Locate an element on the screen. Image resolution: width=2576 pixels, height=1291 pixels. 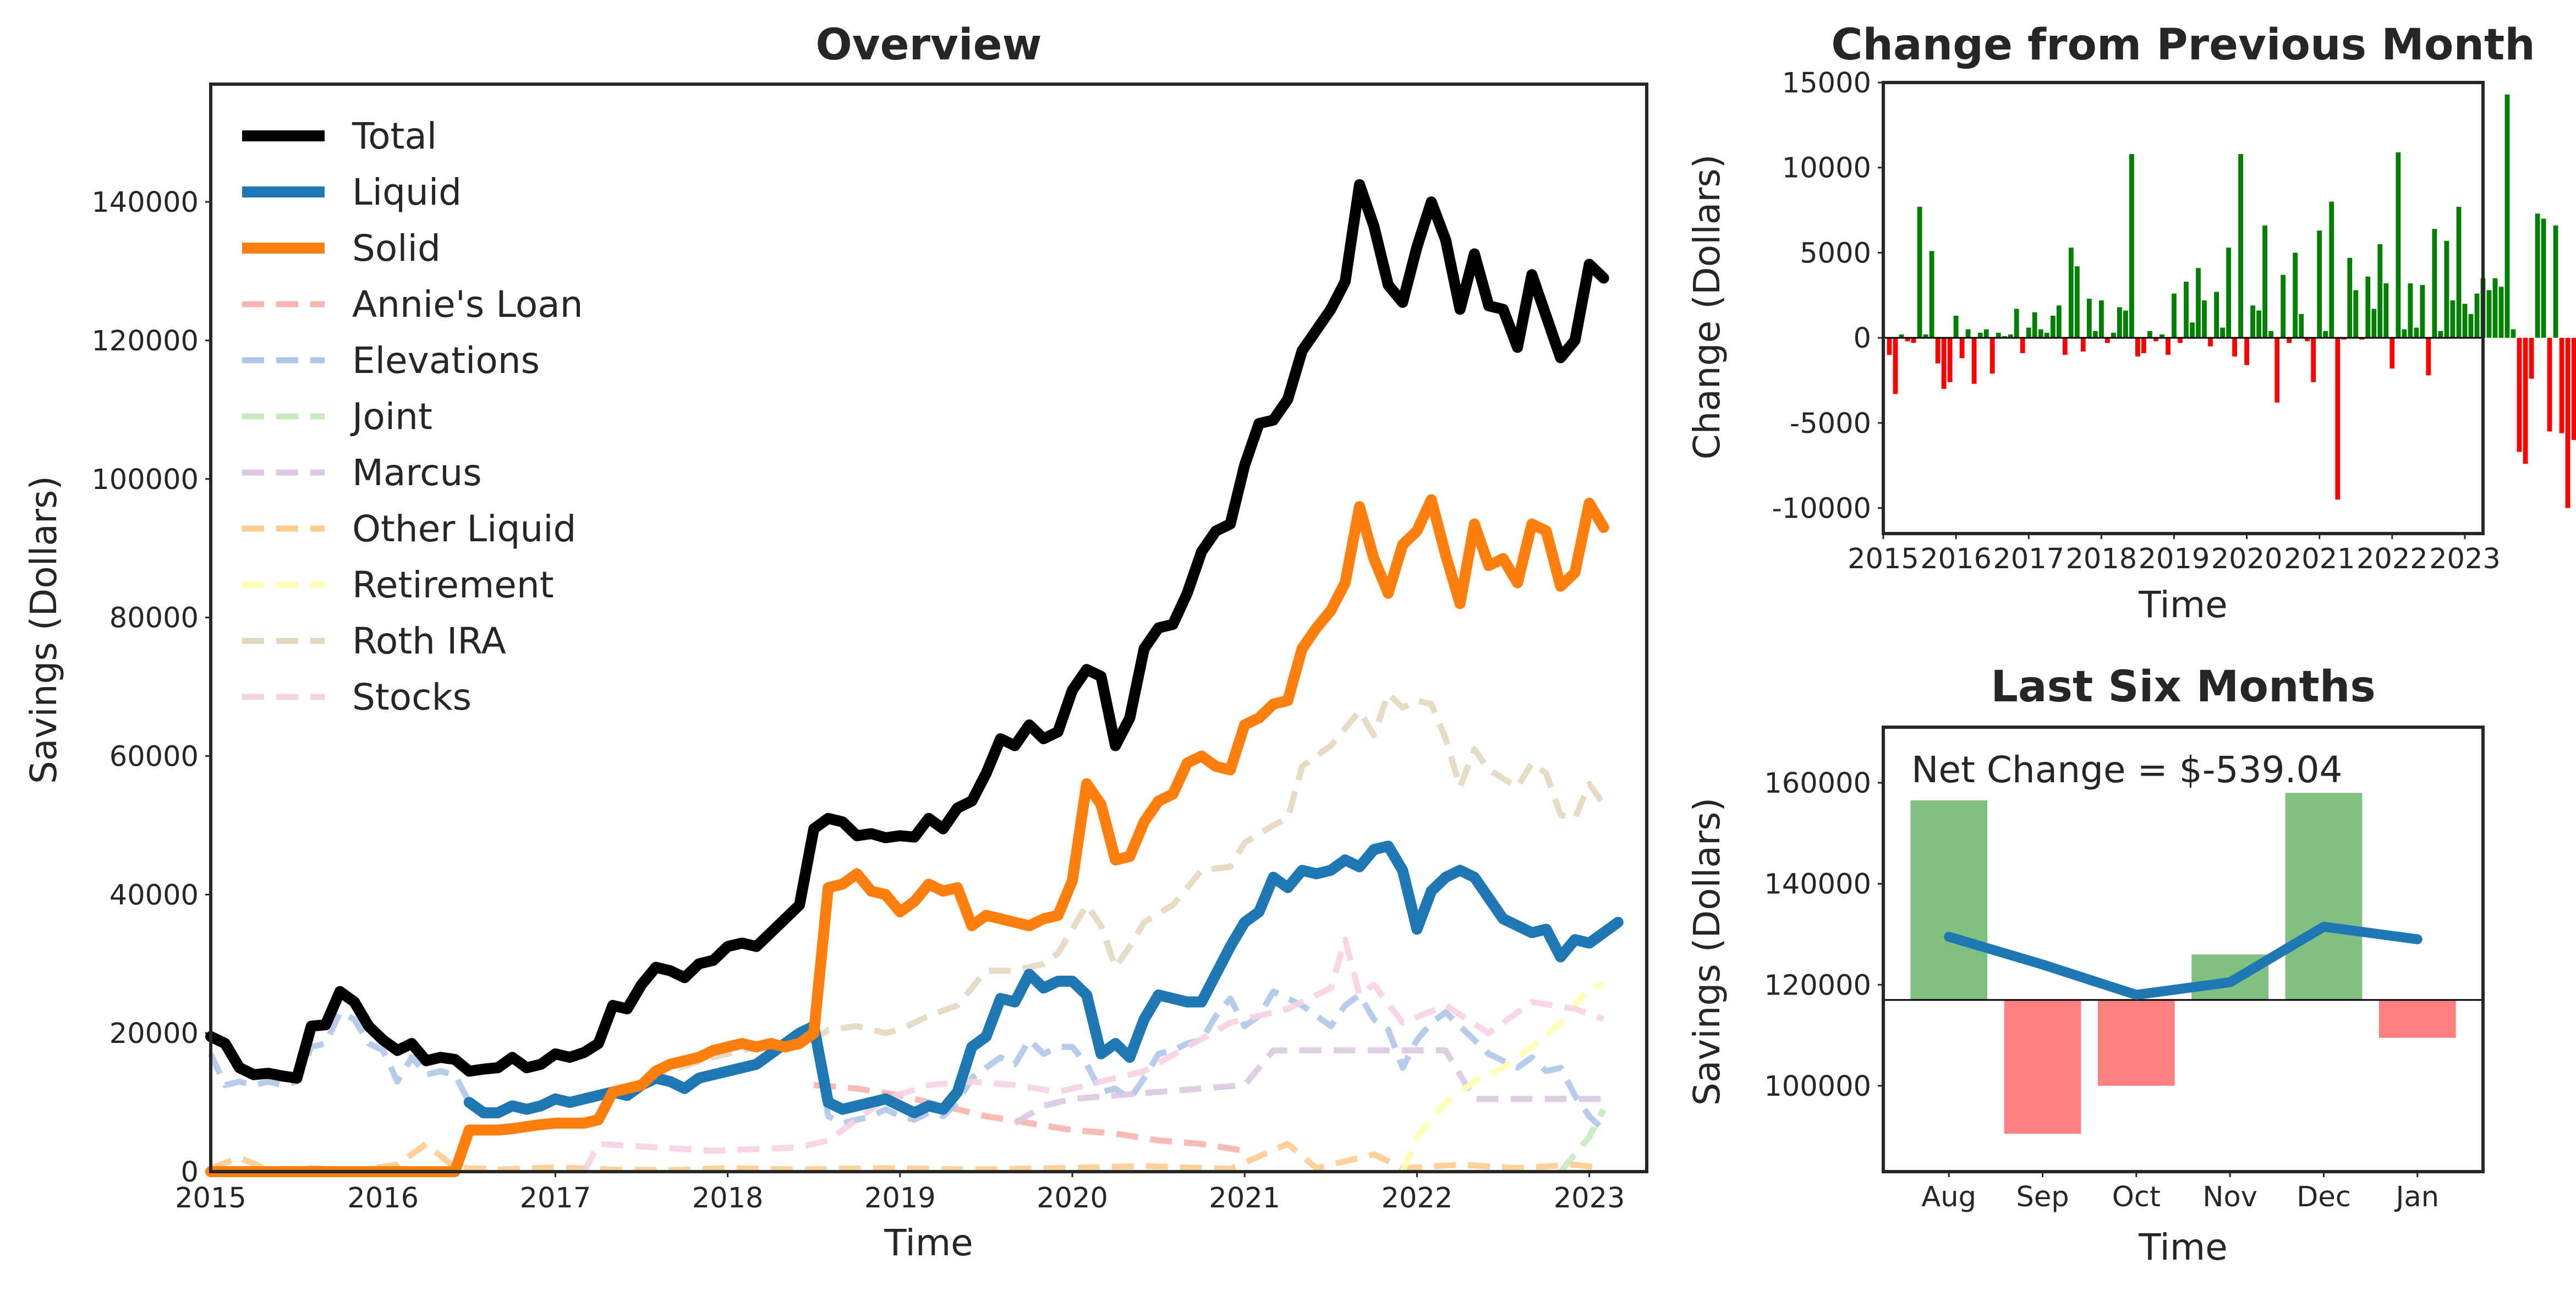
legend-label-annie-s-loan: Annie's Loan is located at coordinates (468, 305).